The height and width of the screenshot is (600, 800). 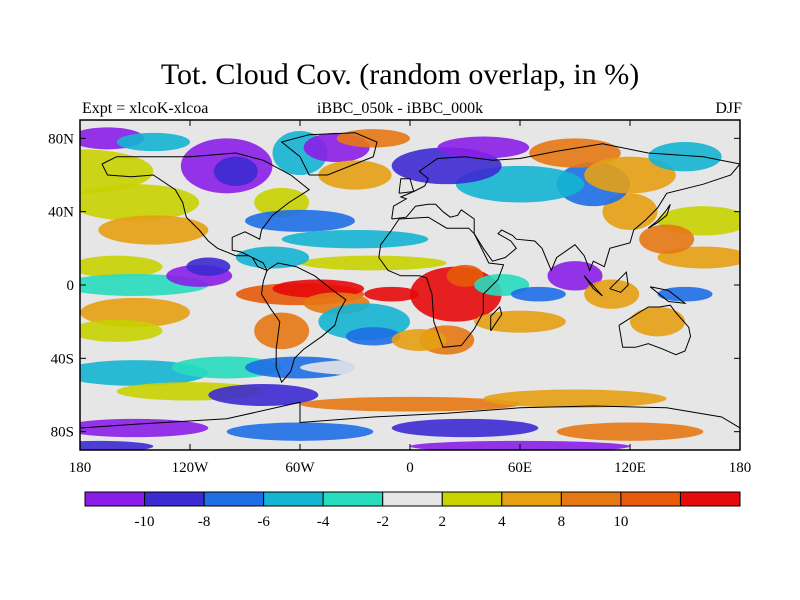 I want to click on difference-label: iBBC_050k - iBBC_000k, so click(x=400, y=108).